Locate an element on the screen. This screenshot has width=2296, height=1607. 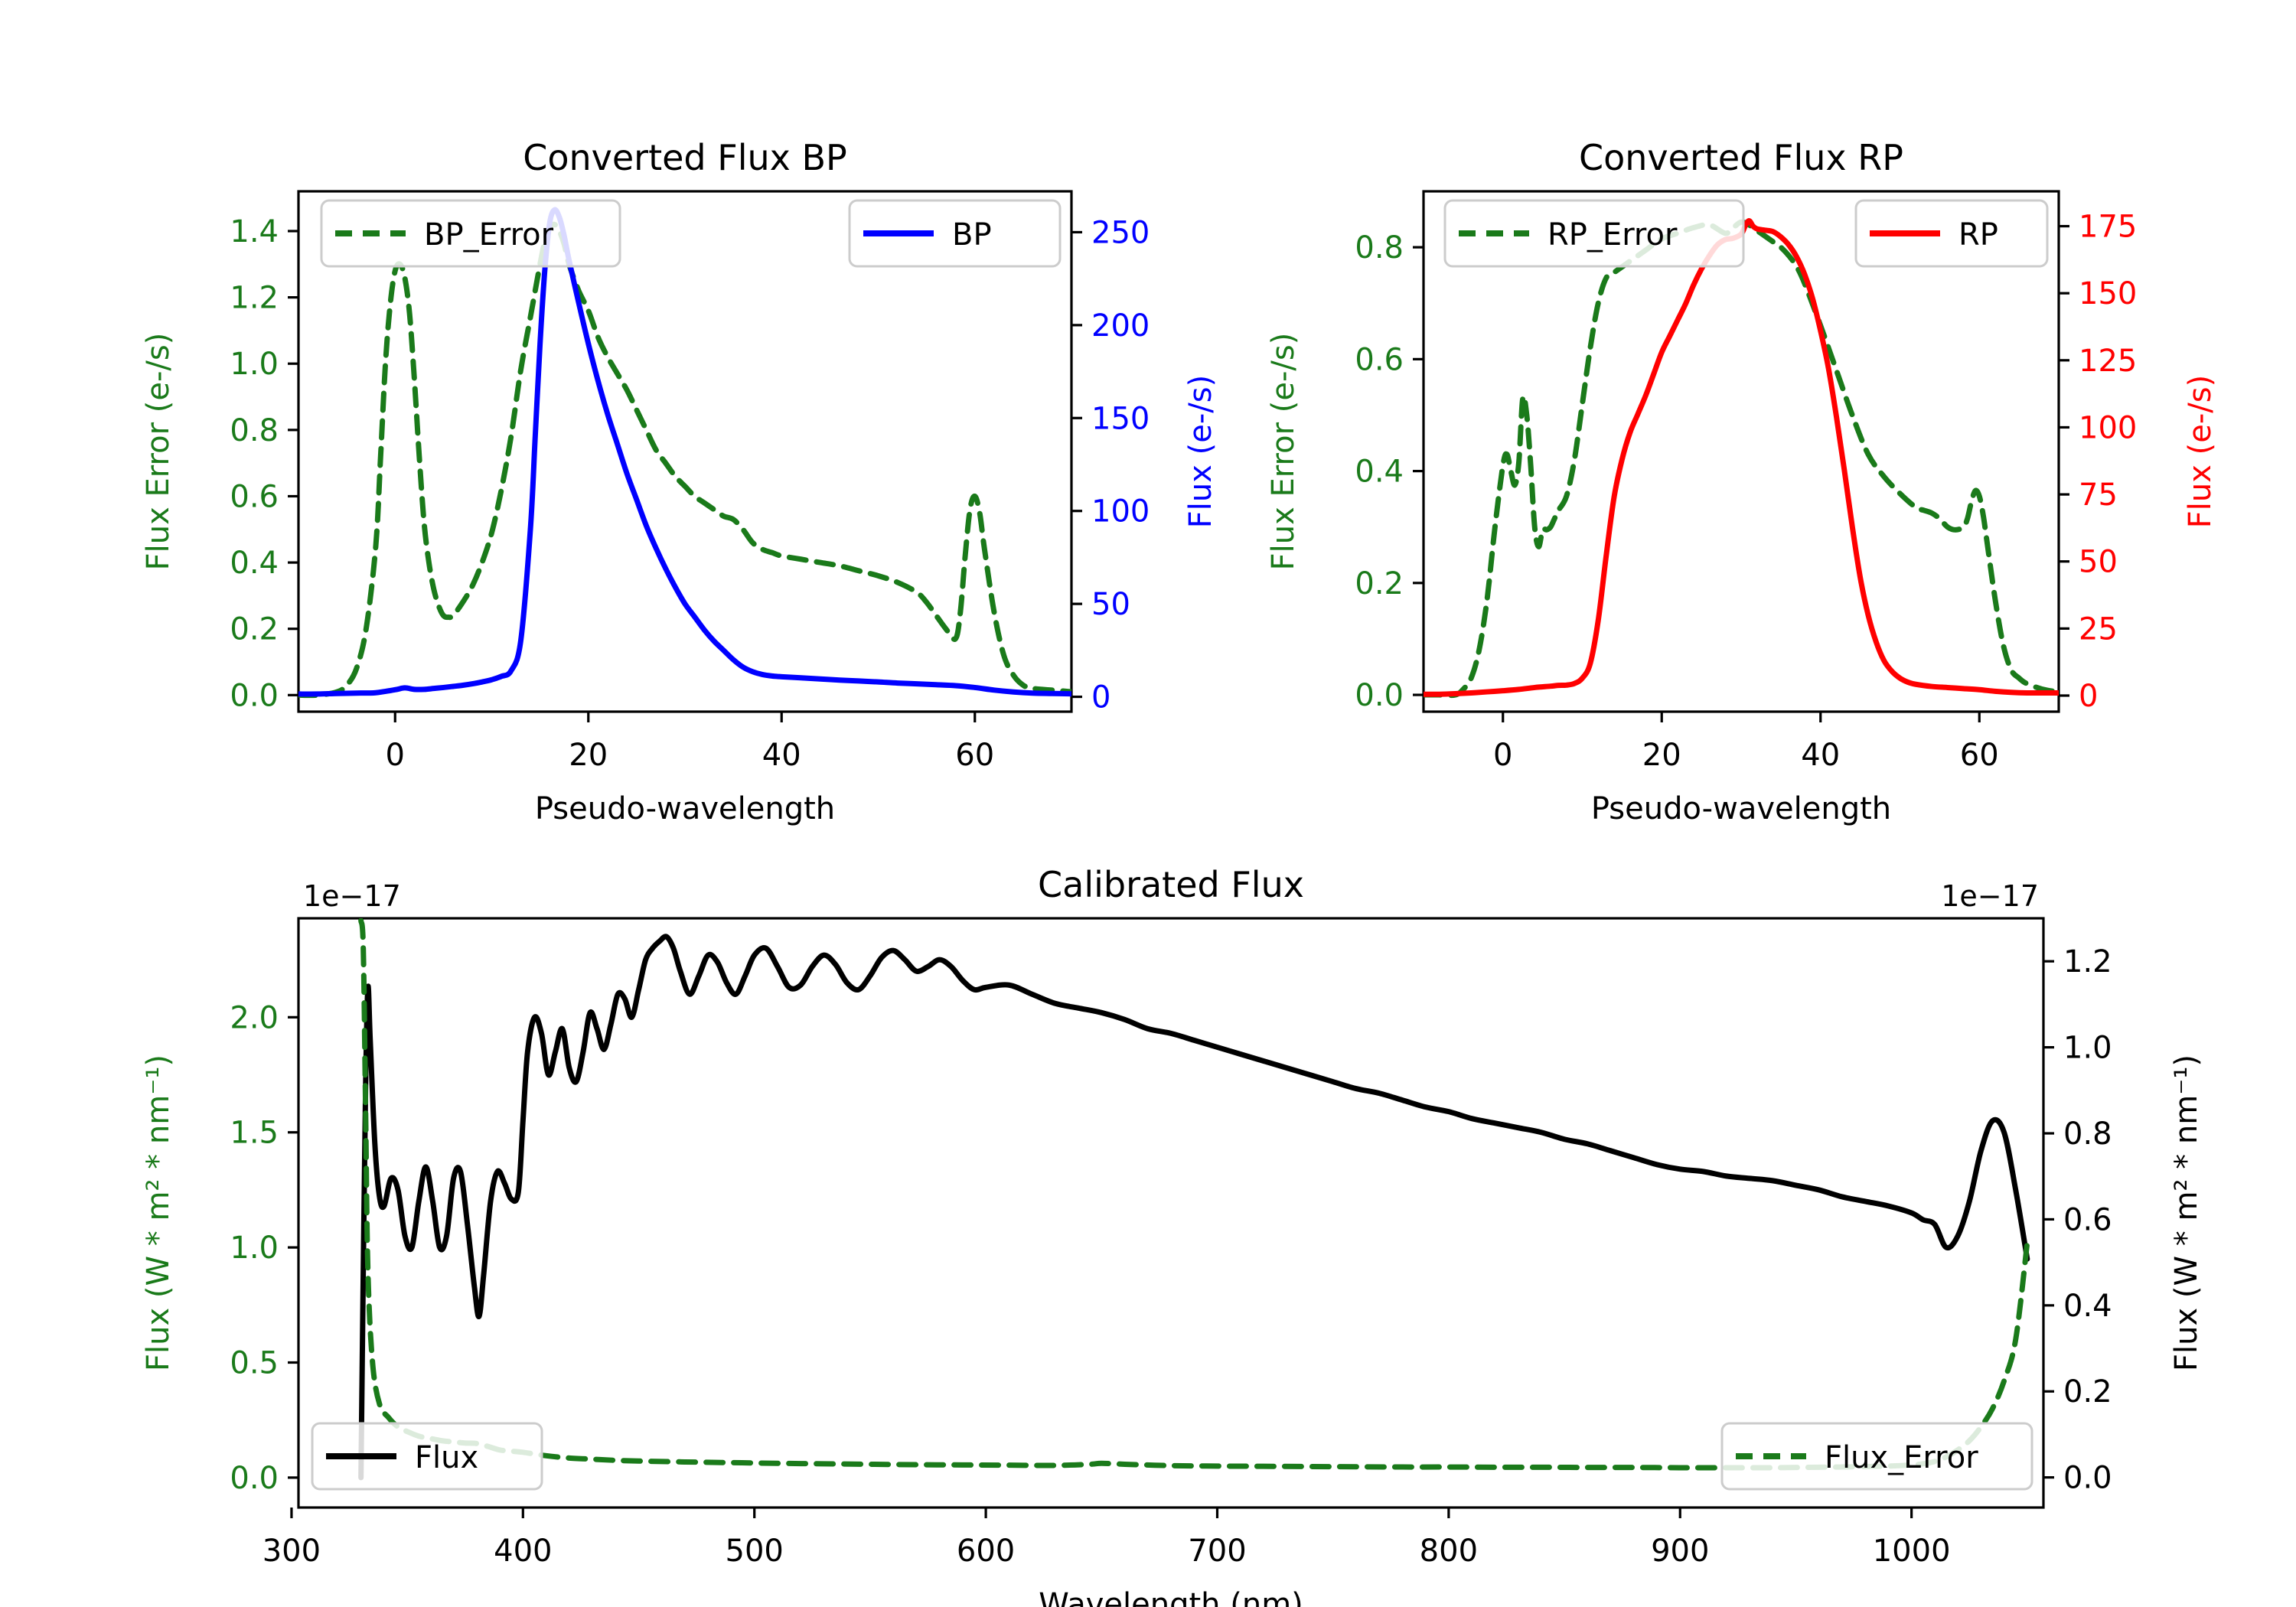
y-right-tick-label: 250 is located at coordinates (1120, 232).